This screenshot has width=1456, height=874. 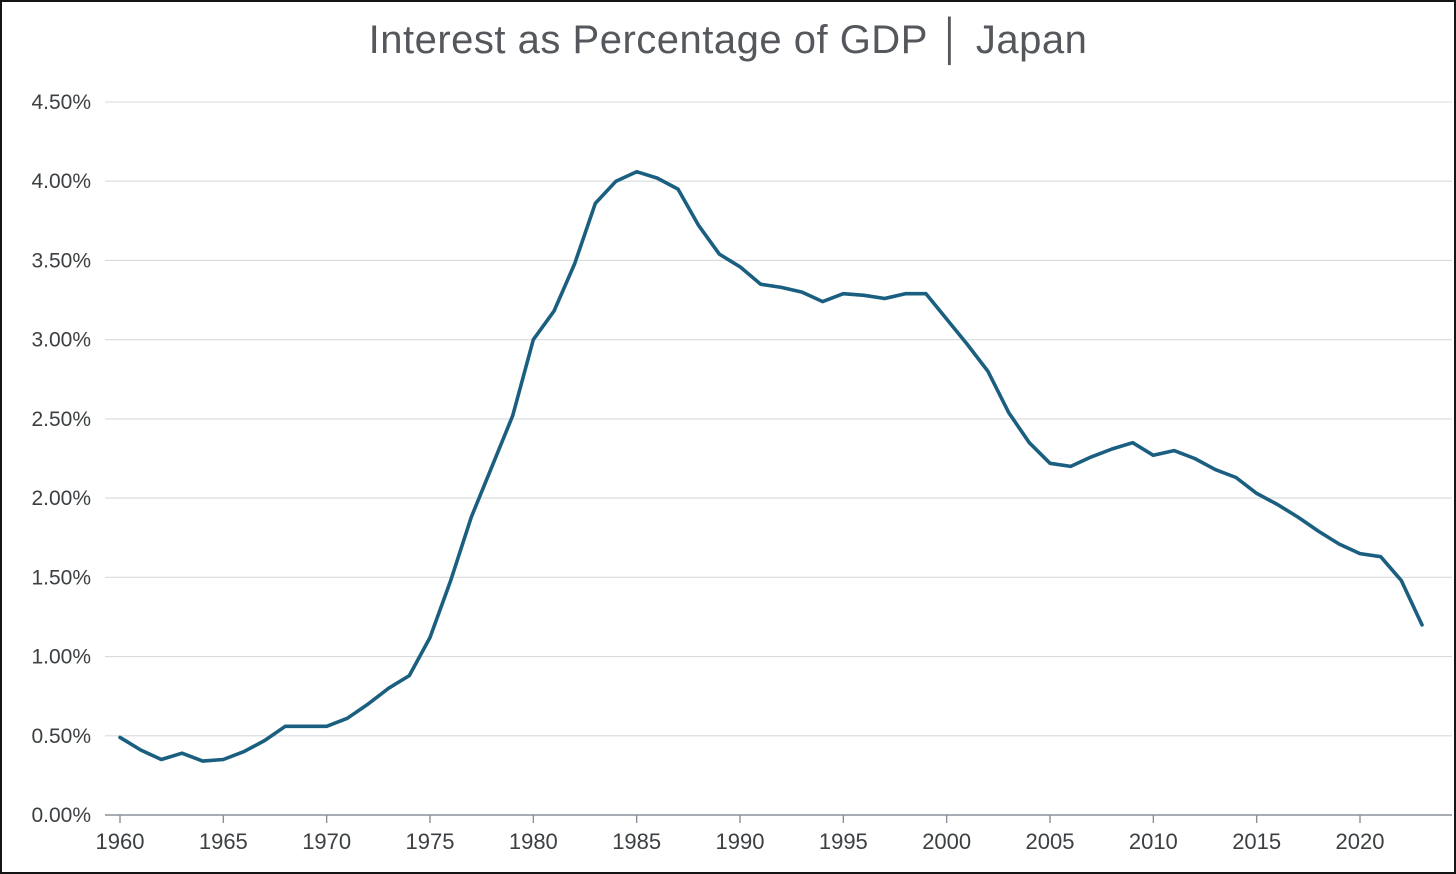 I want to click on y-tick-label: 3.00%, so click(x=61, y=340).